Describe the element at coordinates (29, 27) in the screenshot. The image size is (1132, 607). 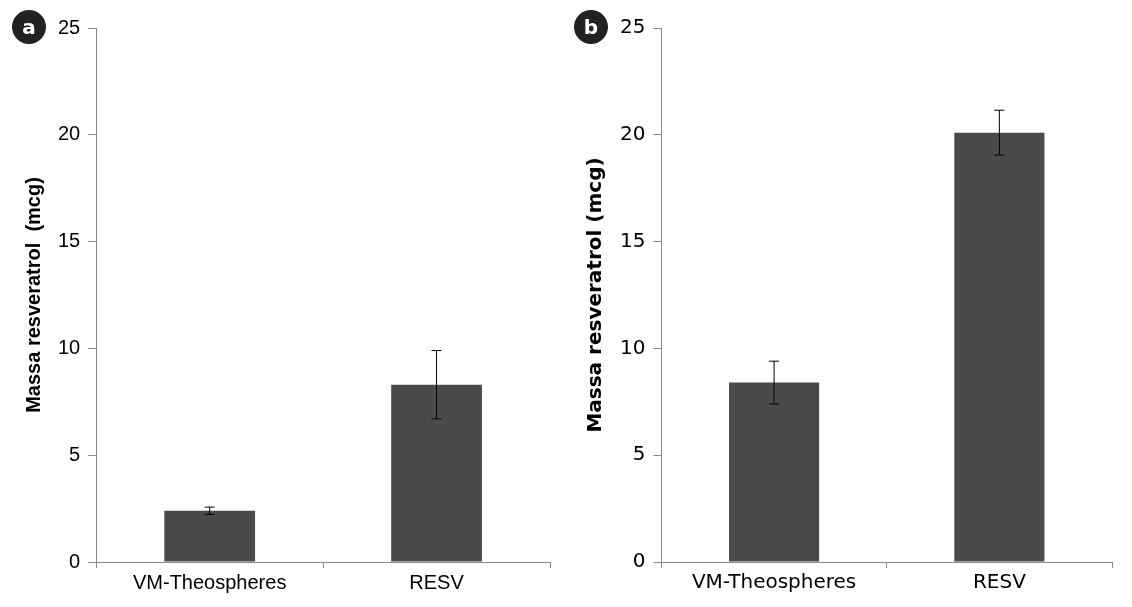
I see `panel-badge: a` at that location.